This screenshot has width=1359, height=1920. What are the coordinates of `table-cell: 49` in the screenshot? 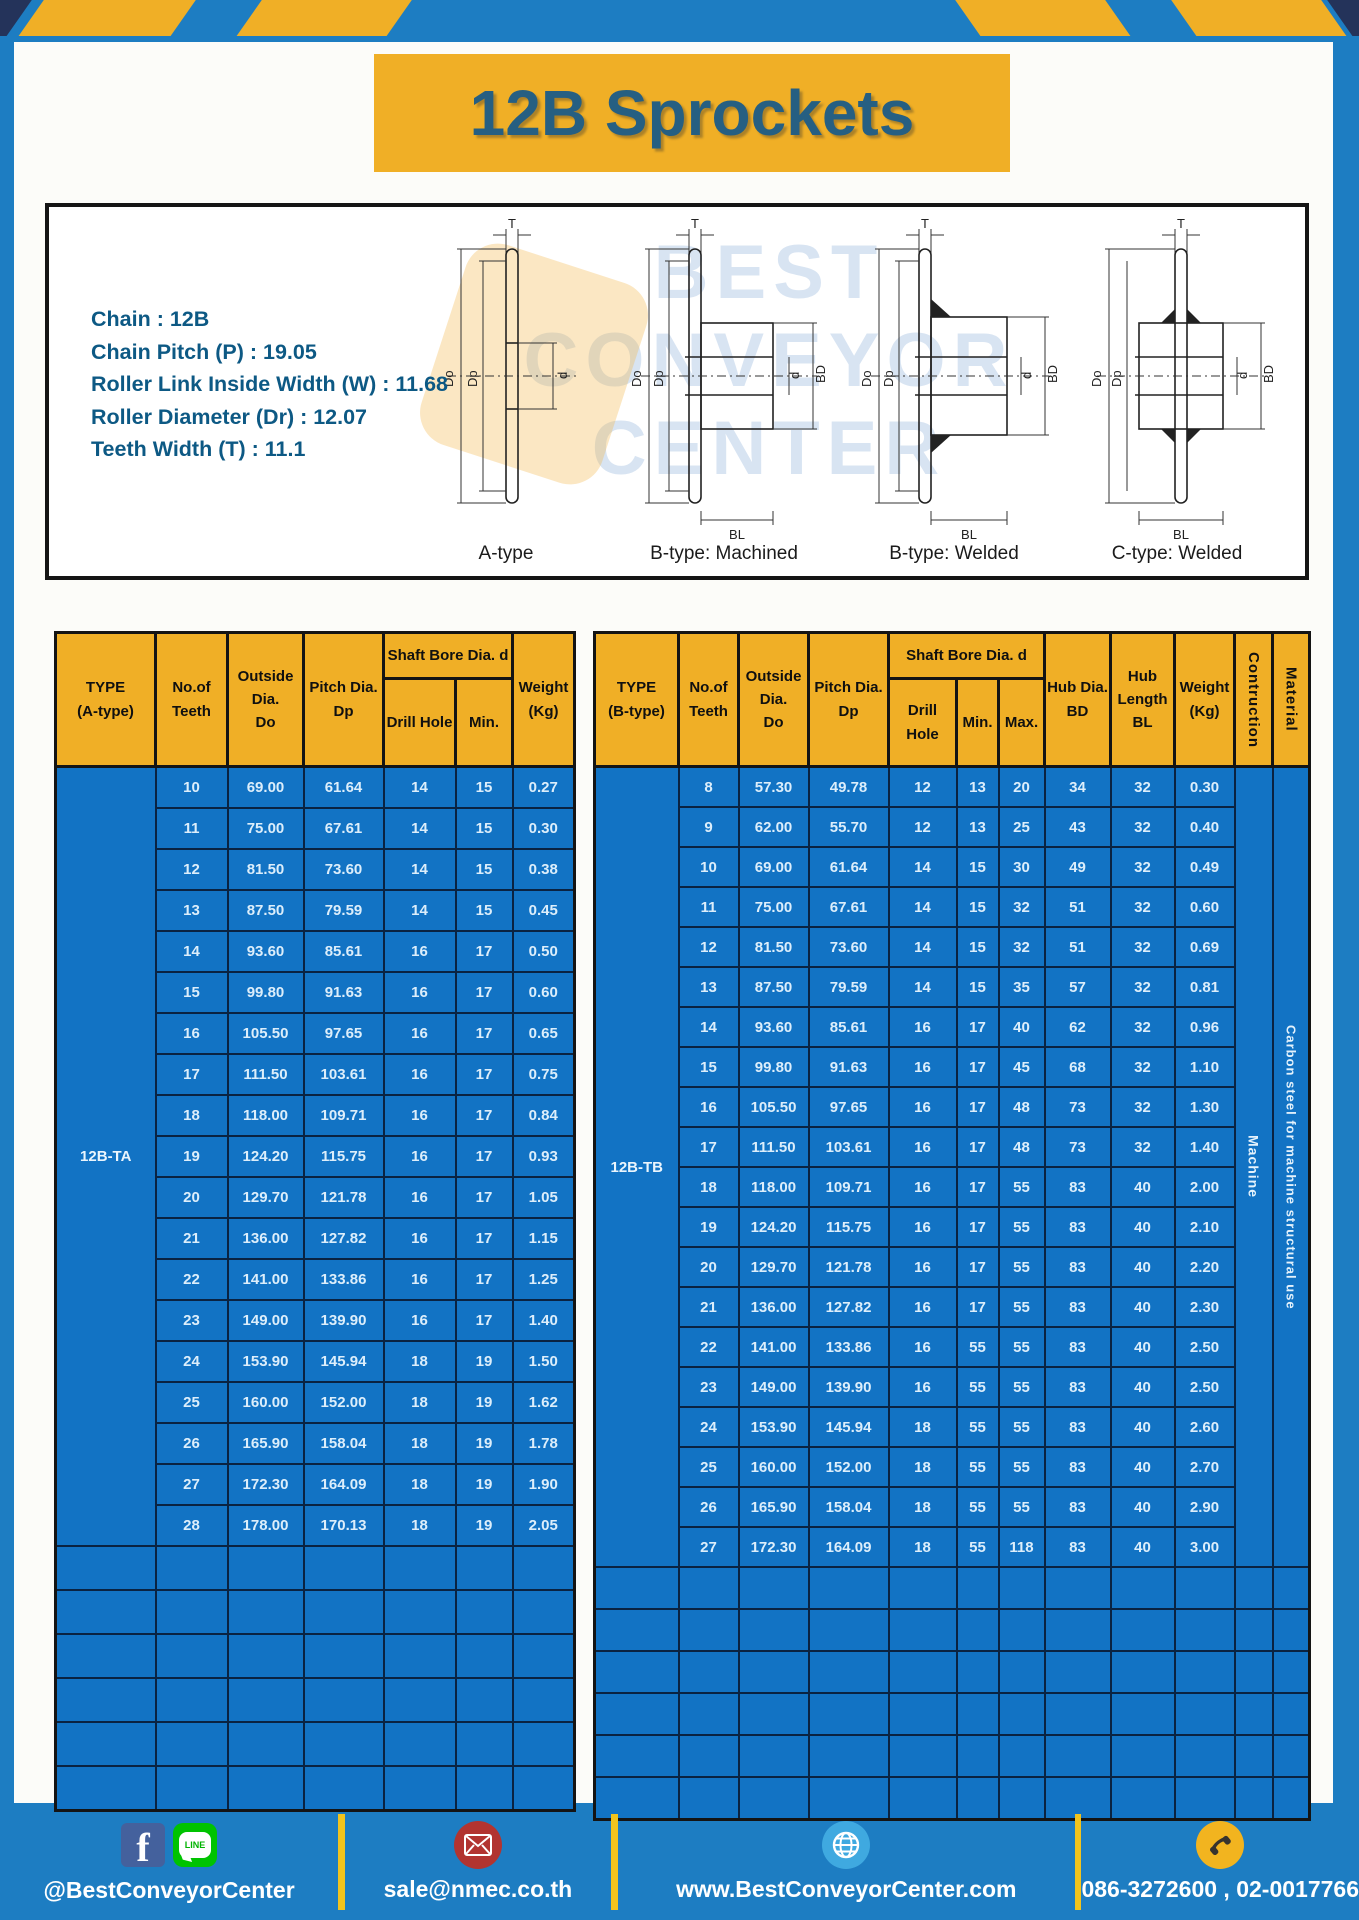 It's located at (1077, 867).